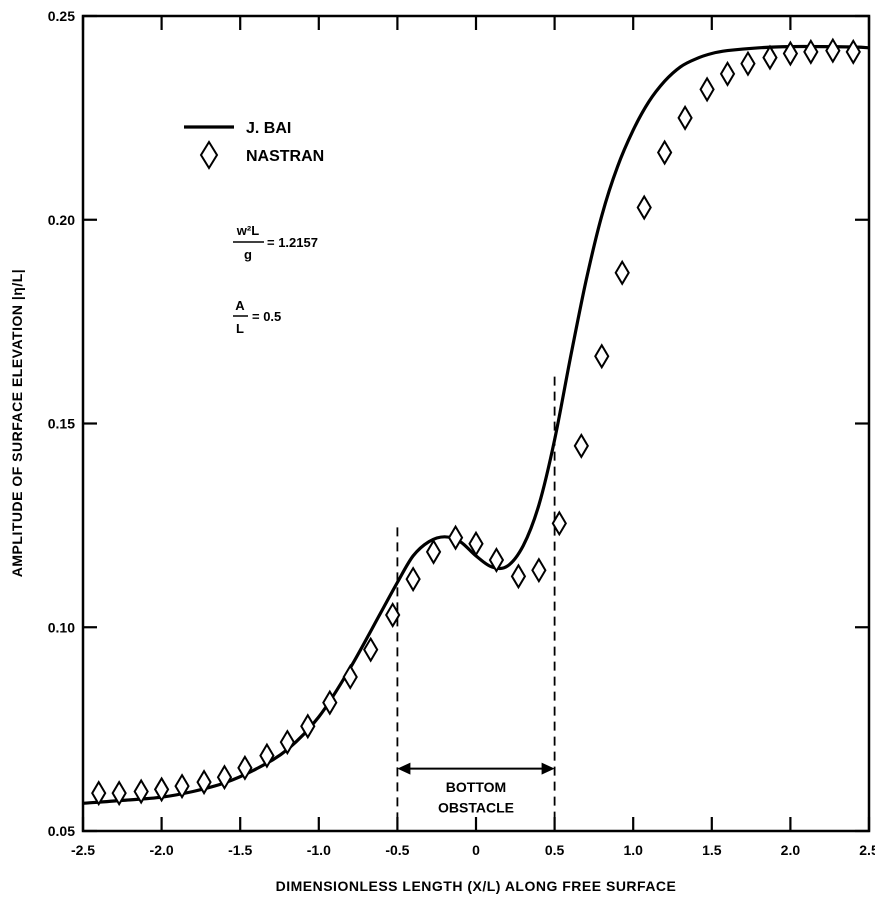  Describe the element at coordinates (268, 128) in the screenshot. I see `legend-label-j-bai: J. BAI` at that location.